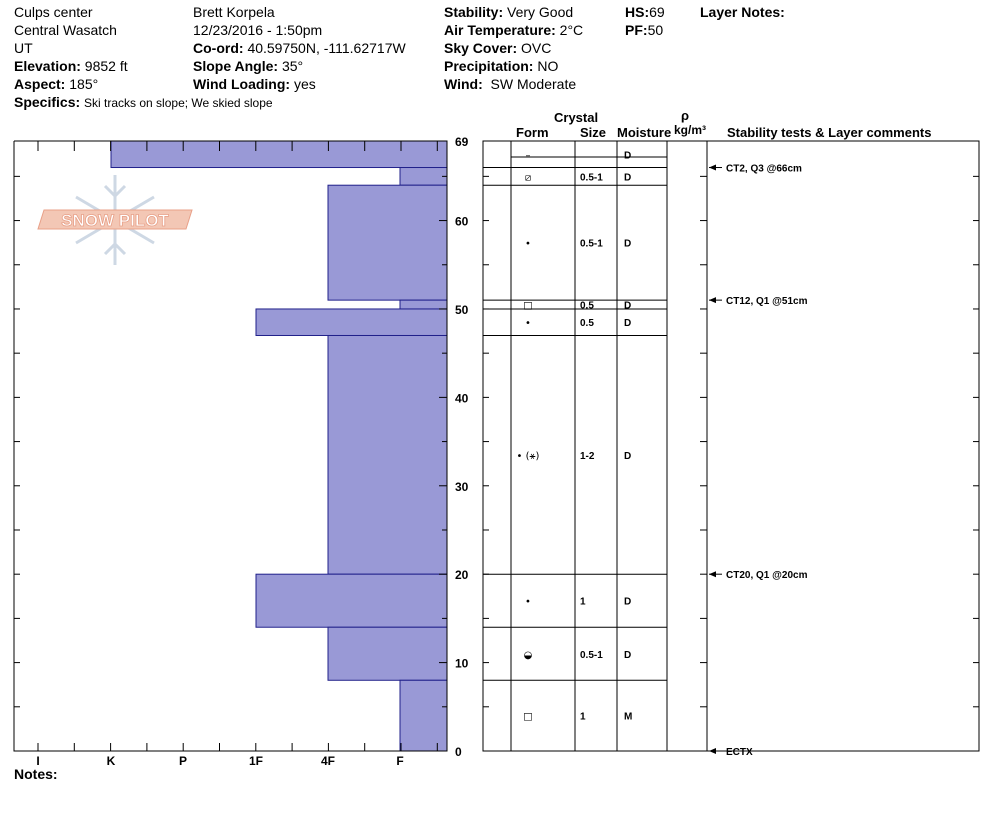  I want to click on aspect: Aspect: 185°, so click(56, 84).